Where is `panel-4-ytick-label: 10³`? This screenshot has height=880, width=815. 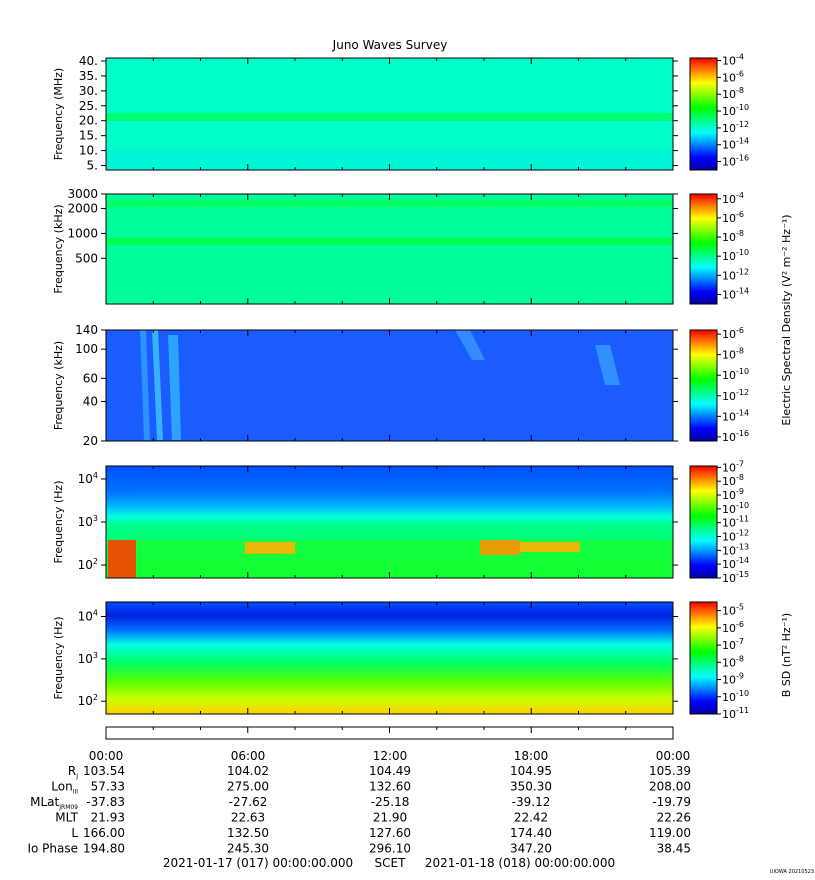
panel-4-ytick-label: 10³ is located at coordinates (88, 521).